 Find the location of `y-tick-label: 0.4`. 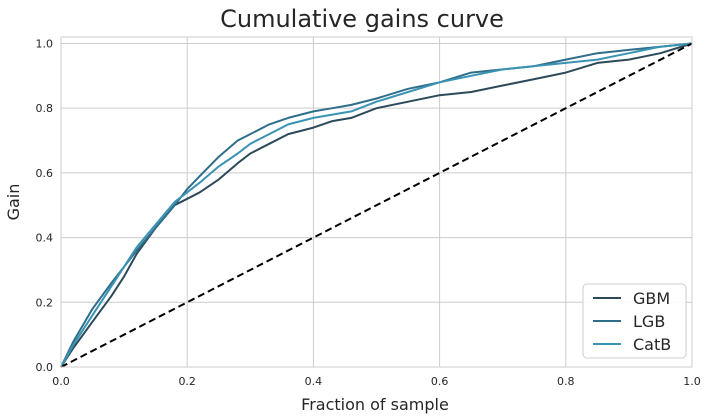

y-tick-label: 0.4 is located at coordinates (45, 238).